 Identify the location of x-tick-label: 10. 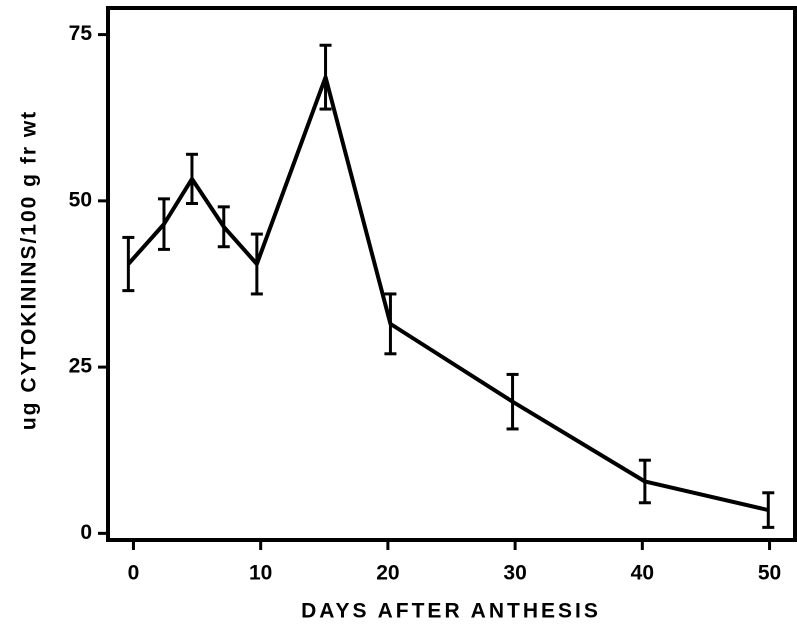
(260, 573).